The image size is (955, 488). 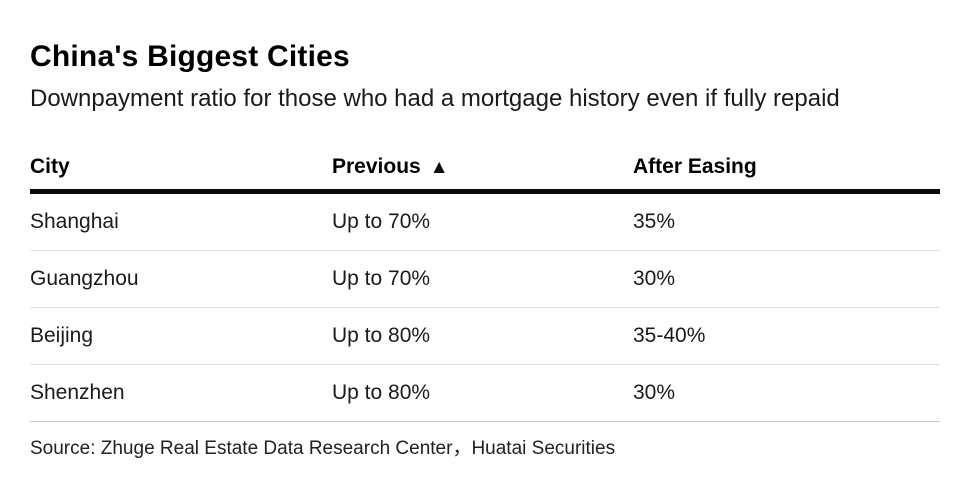 I want to click on column-header-previous-label: Previous, so click(x=376, y=166).